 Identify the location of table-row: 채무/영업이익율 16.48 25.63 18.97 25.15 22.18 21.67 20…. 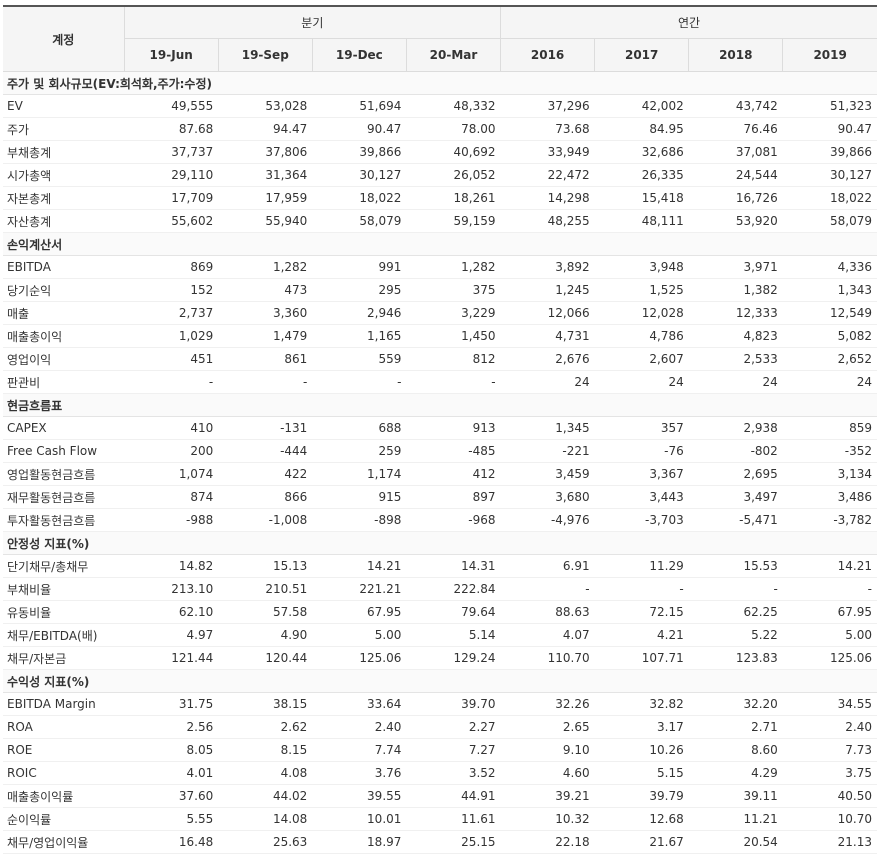
(440, 842).